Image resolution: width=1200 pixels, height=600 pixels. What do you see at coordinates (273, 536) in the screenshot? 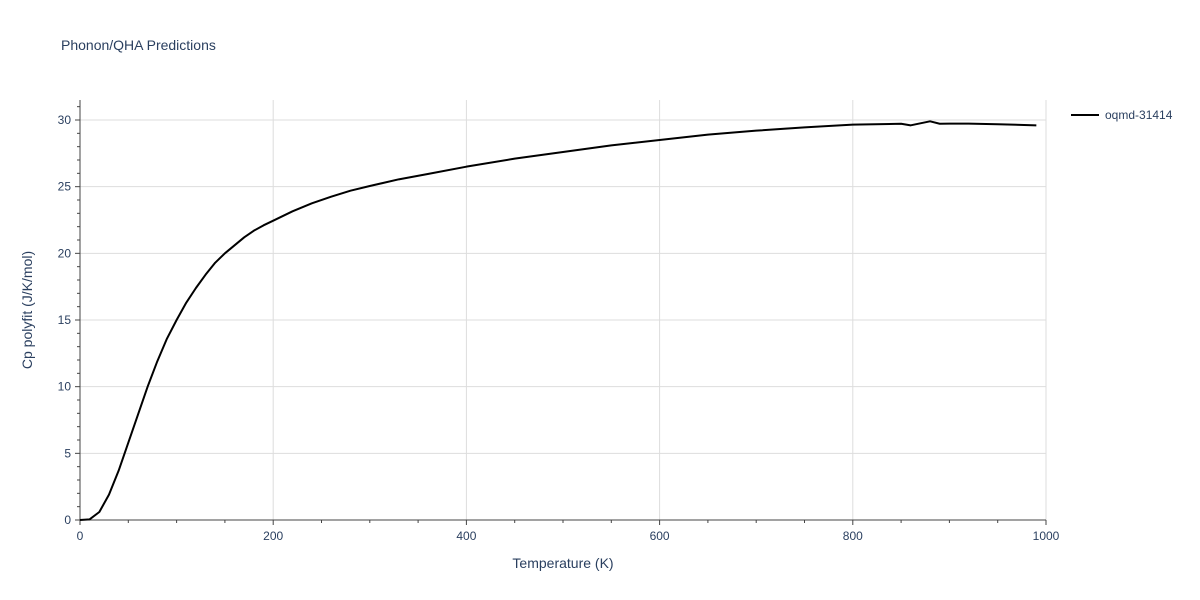
I see `x-tick-label: 200` at bounding box center [273, 536].